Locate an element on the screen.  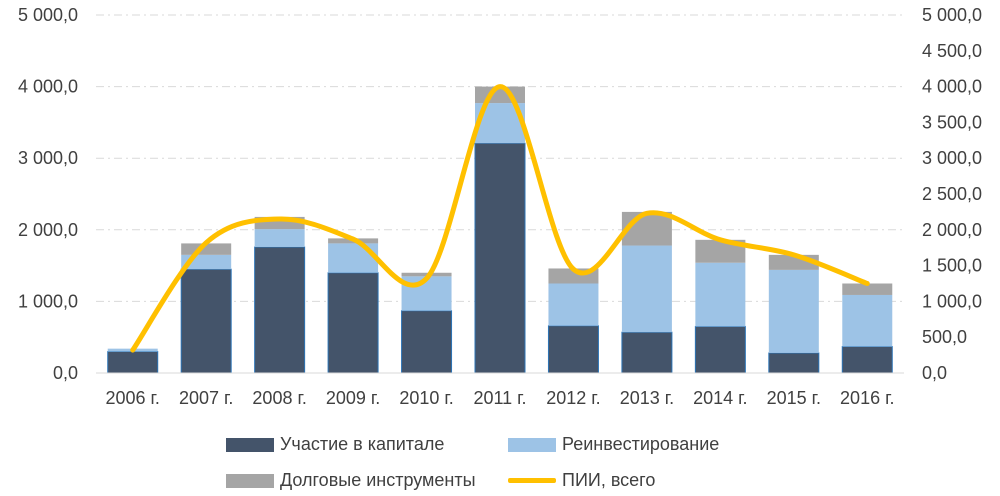
y-left-tick-label: 3 000,0 is located at coordinates (48, 158).